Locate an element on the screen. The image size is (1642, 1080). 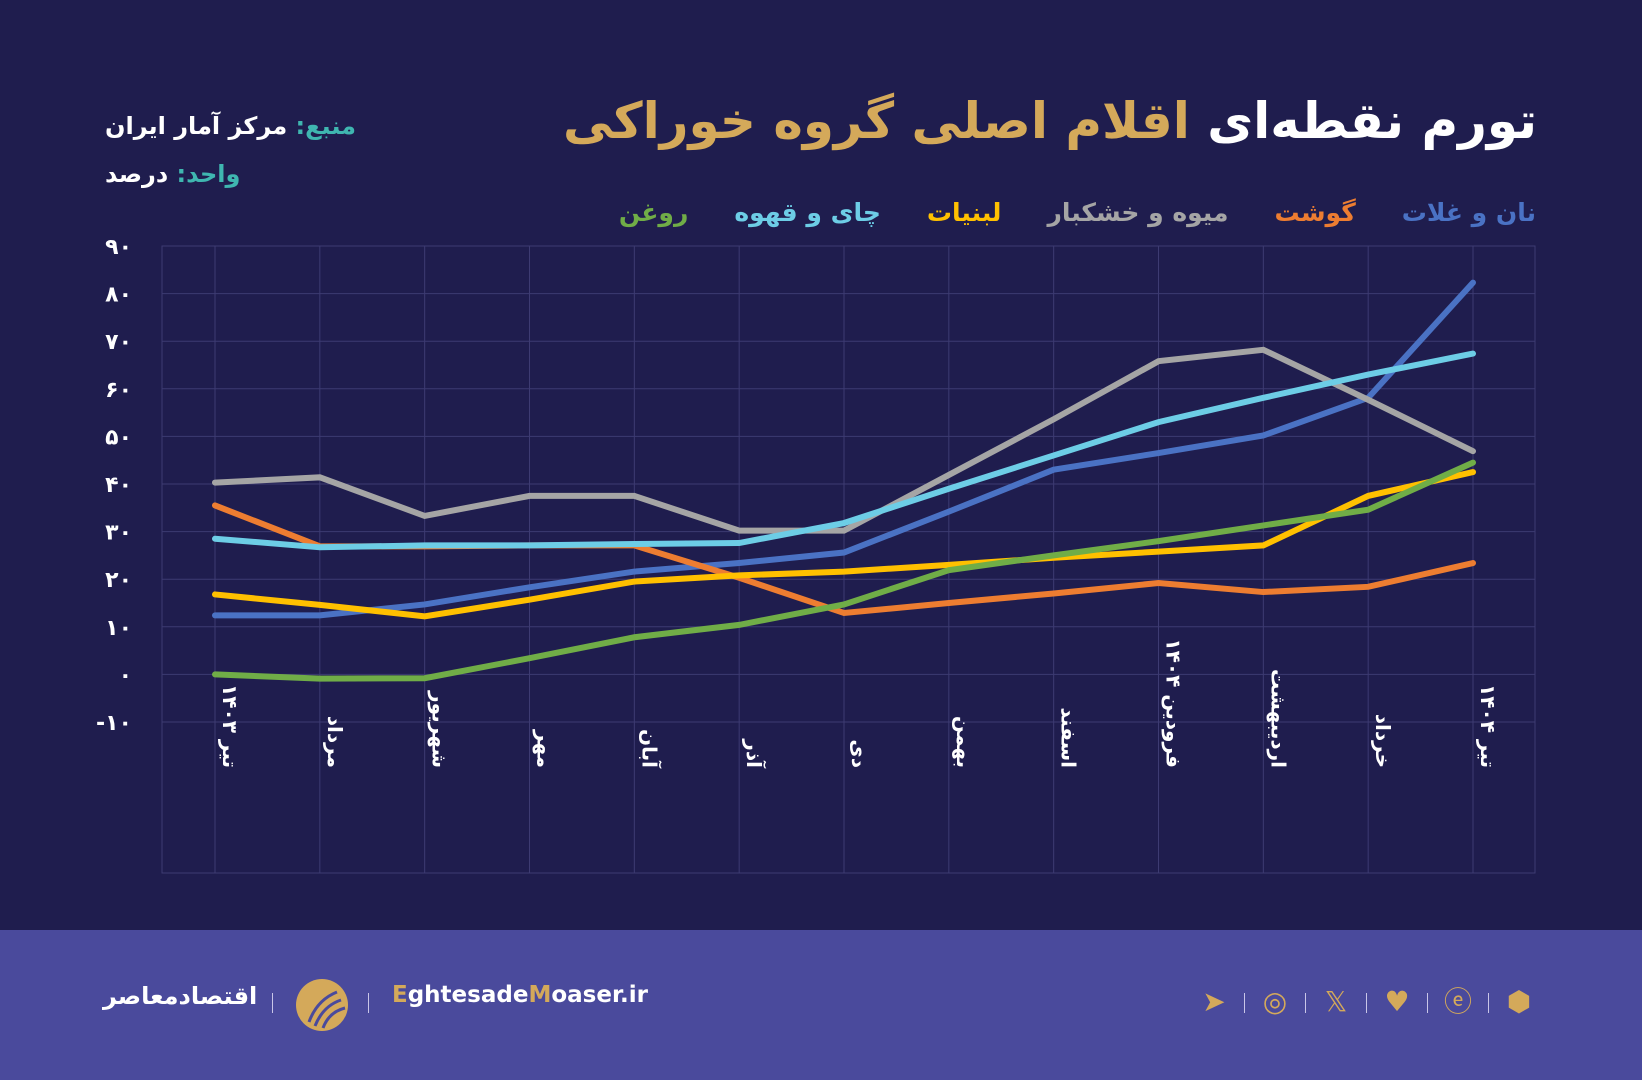
legend-item: میوه و خشکبار is located at coordinates (1138, 212).